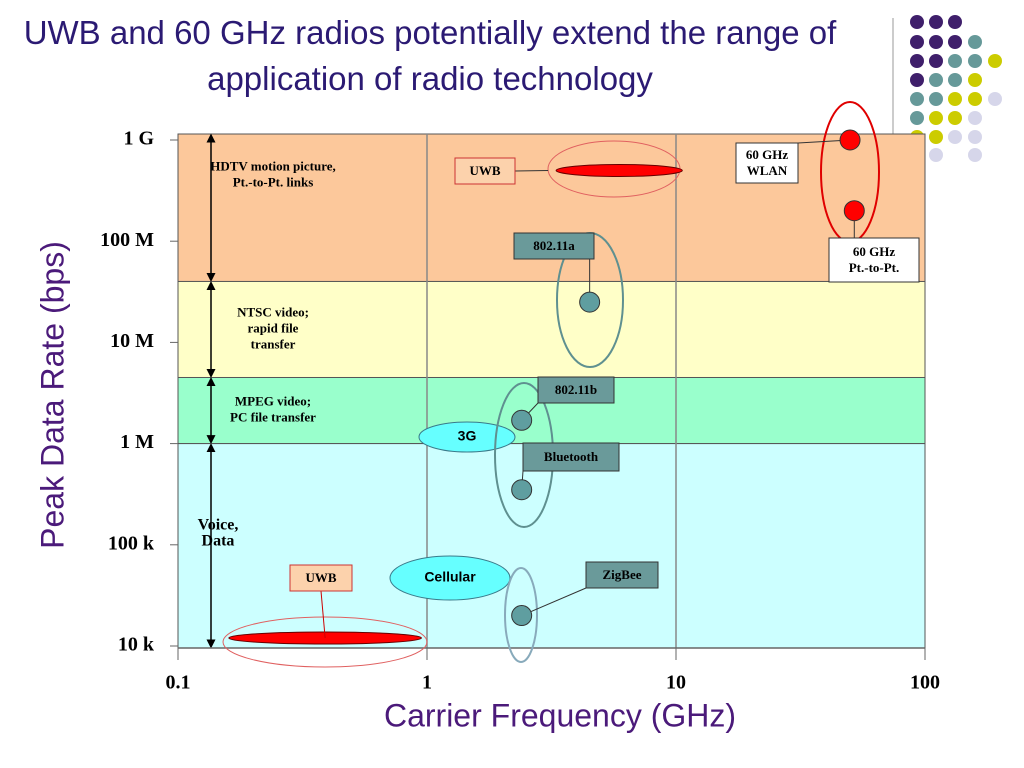 This screenshot has height=768, width=1024. Describe the element at coordinates (273, 166) in the screenshot. I see `band-label: HDTV motion picture,` at that location.